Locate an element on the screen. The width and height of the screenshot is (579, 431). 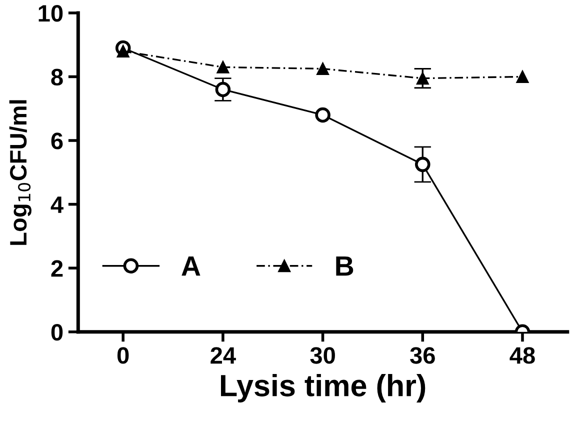
y-tick-label: 6 is located at coordinates (57, 141).